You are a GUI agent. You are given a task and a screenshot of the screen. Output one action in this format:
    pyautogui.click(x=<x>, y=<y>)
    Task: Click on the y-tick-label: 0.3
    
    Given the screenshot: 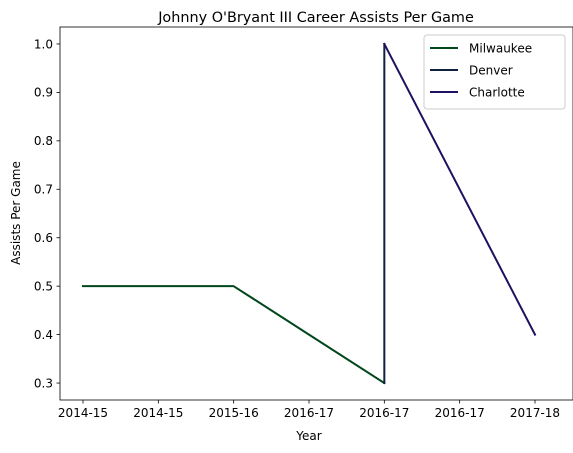 What is the action you would take?
    pyautogui.click(x=43, y=383)
    